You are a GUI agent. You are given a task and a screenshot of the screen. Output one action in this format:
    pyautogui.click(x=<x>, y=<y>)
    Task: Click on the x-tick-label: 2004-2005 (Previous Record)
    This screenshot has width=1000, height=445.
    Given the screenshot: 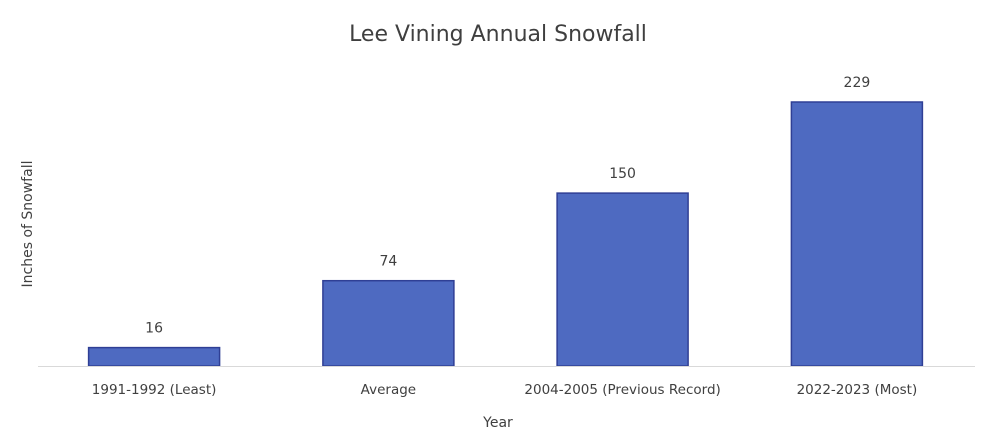 What is the action you would take?
    pyautogui.click(x=622, y=390)
    